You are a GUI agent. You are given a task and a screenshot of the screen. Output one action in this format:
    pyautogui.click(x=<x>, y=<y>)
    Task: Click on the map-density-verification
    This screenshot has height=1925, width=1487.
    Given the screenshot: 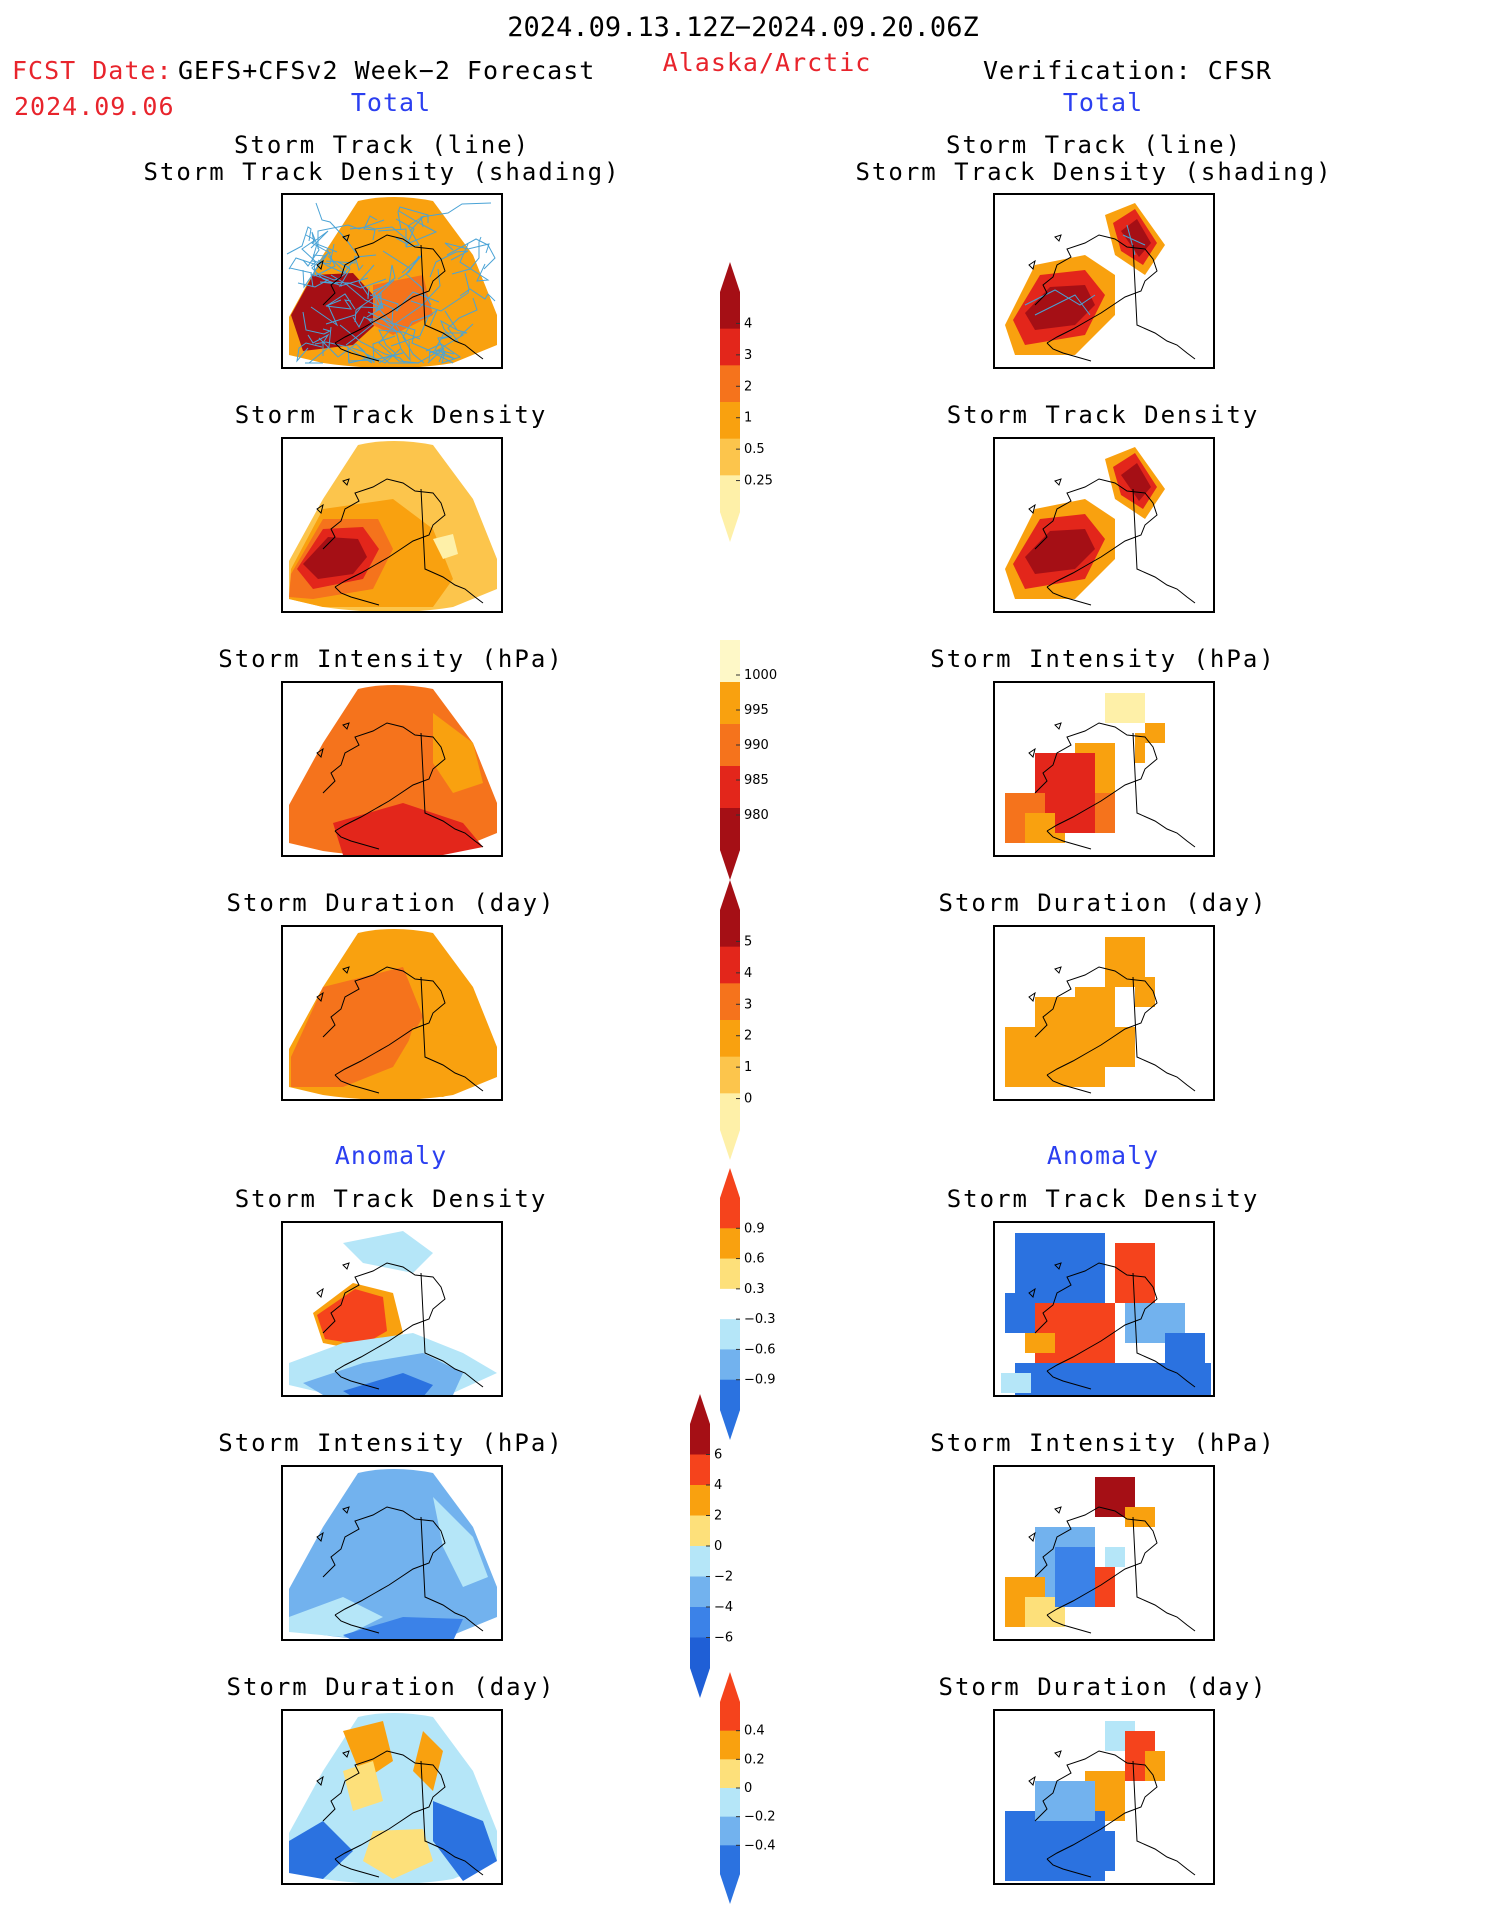 What is the action you would take?
    pyautogui.click(x=1104, y=525)
    